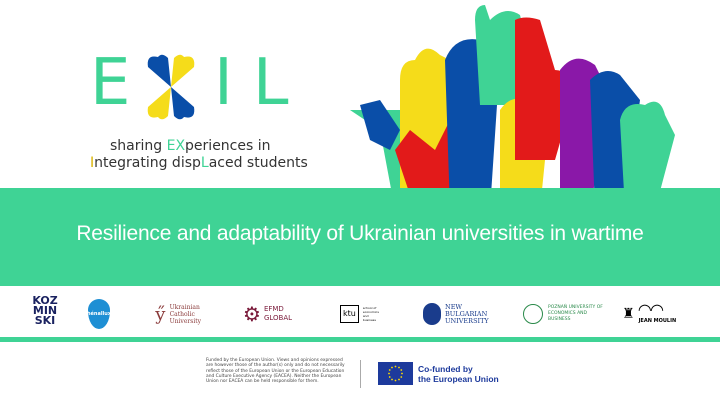 The width and height of the screenshot is (720, 404). What do you see at coordinates (110, 83) in the screenshot?
I see `logo-letter-e: E` at bounding box center [110, 83].